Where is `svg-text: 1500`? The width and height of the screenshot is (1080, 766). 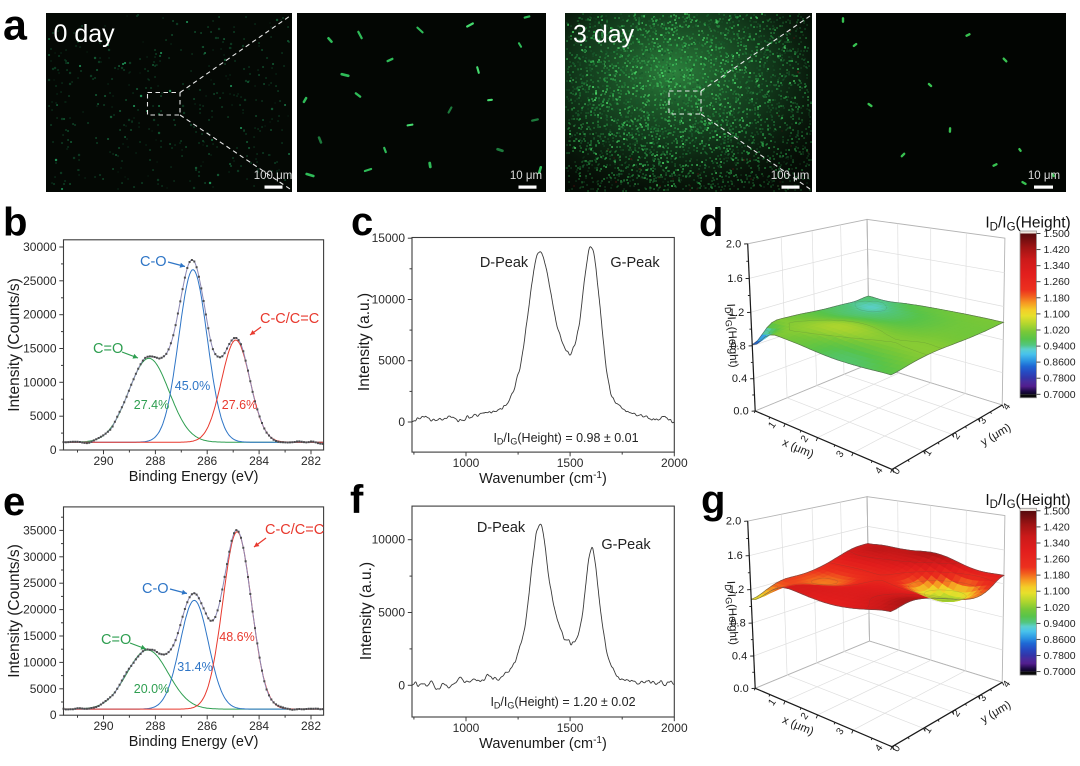 svg-text: 1500 is located at coordinates (570, 728).